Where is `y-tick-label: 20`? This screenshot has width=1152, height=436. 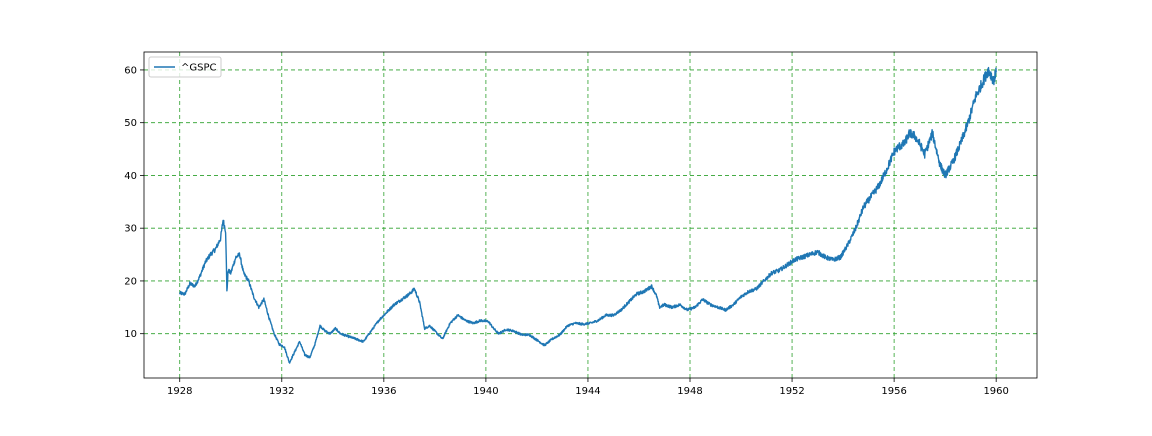
y-tick-label: 20 is located at coordinates (130, 281).